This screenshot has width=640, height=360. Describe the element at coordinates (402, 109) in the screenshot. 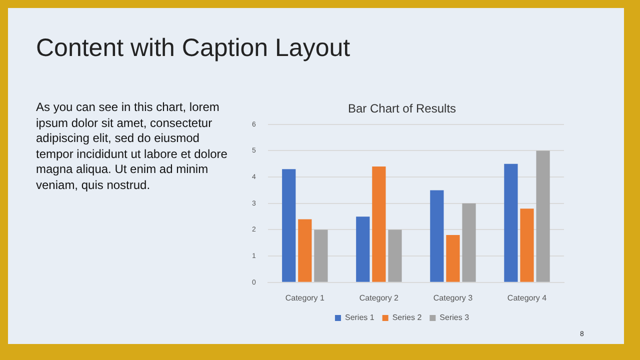

I see `chart-title: Bar Chart of Results` at that location.